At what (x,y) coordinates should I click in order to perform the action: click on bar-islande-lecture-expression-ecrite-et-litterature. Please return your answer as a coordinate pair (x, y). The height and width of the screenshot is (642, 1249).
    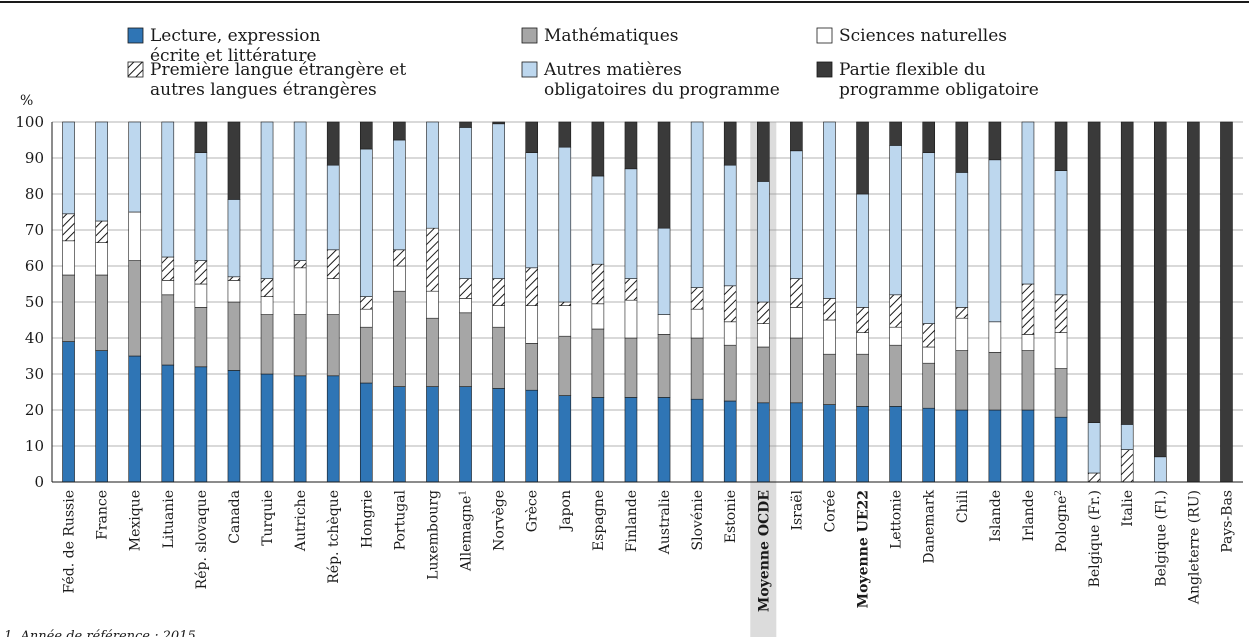
    Looking at the image, I should click on (995, 446).